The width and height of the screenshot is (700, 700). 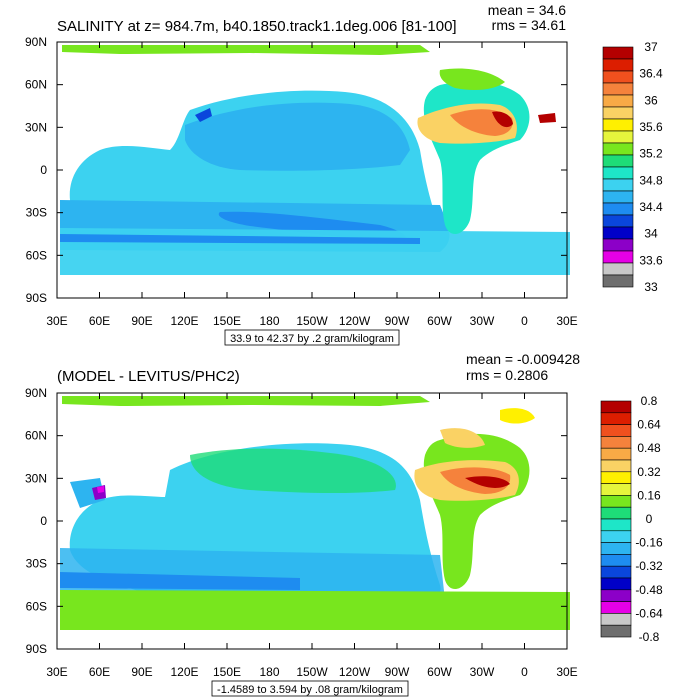 What do you see at coordinates (56, 672) in the screenshot?
I see `x-tick-label: 30E` at bounding box center [56, 672].